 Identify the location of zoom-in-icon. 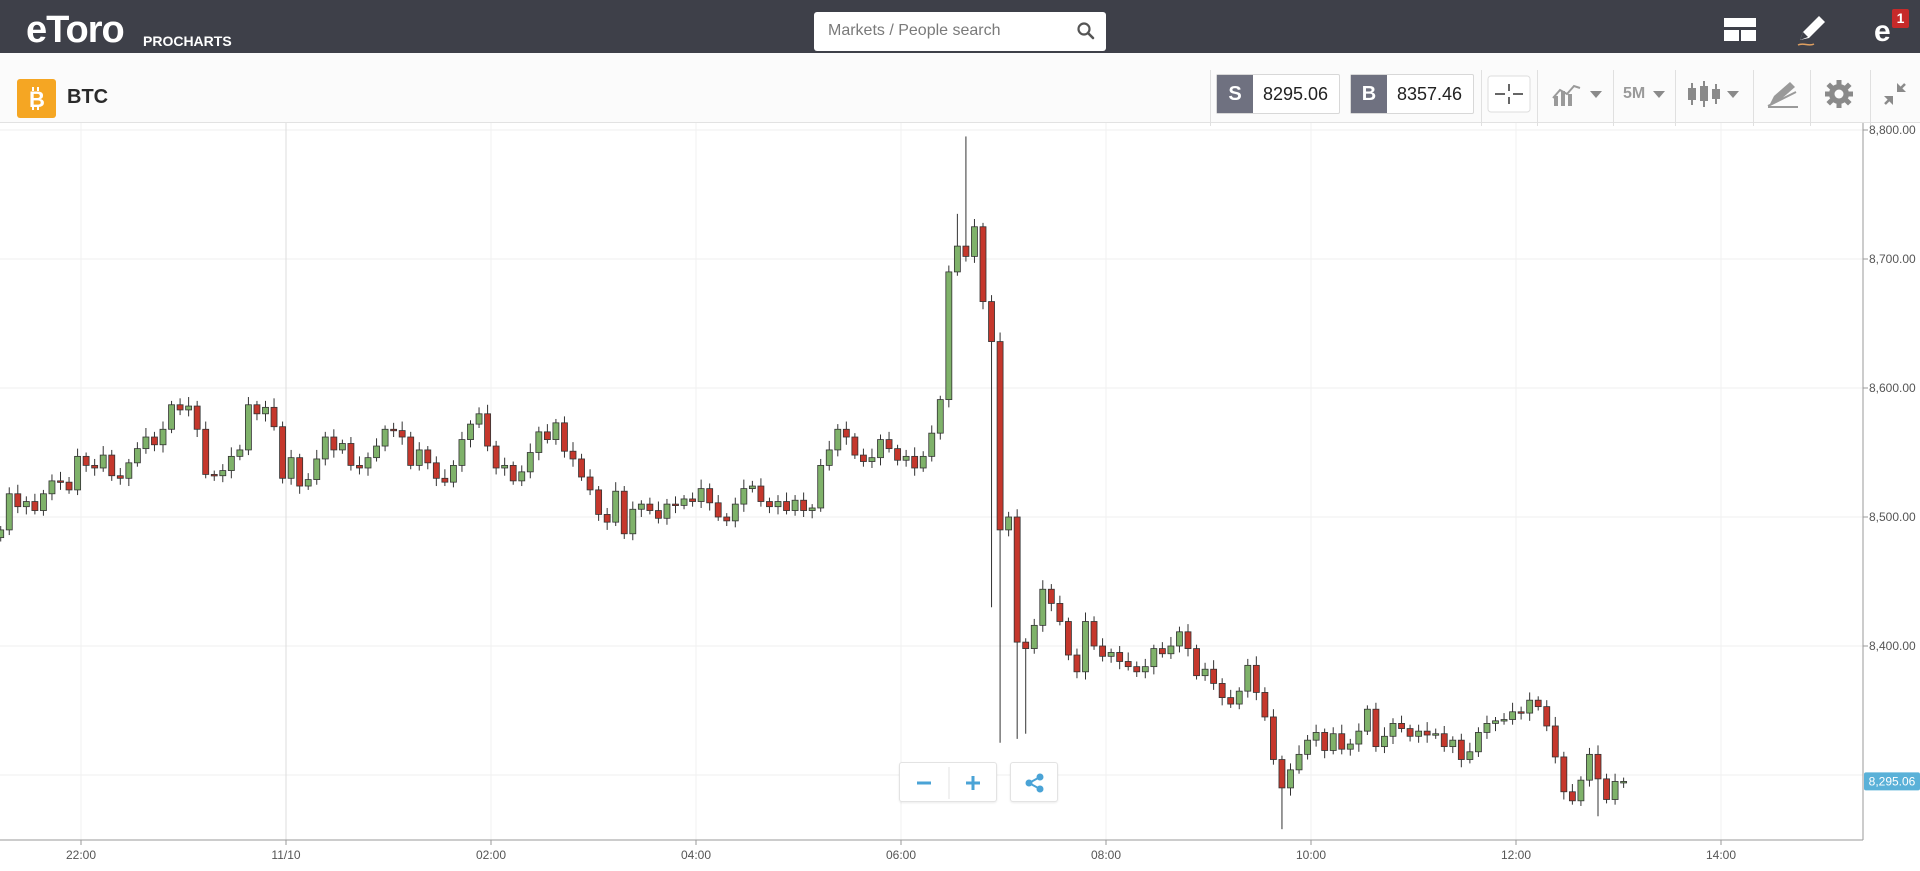
(973, 783).